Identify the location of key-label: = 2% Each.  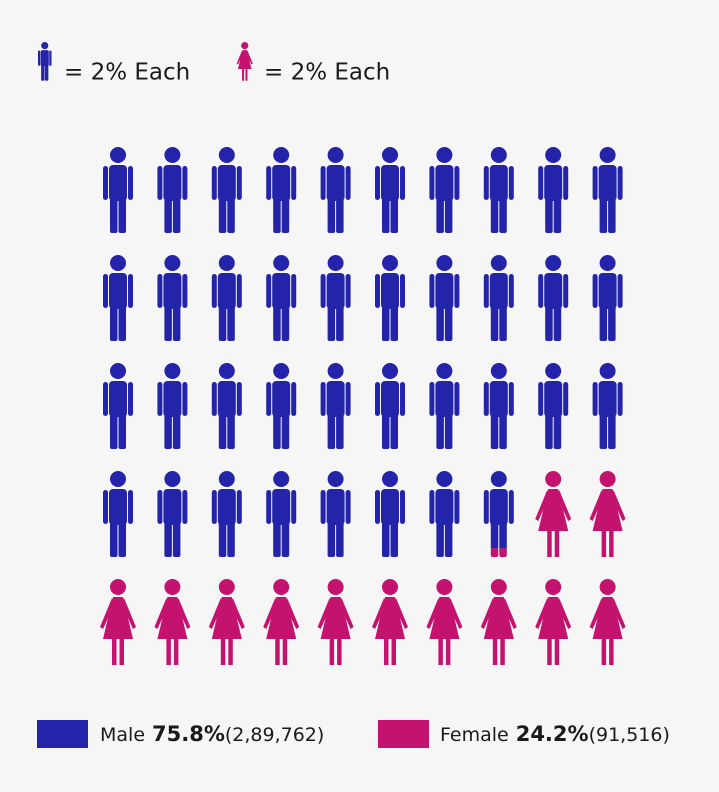
(127, 73).